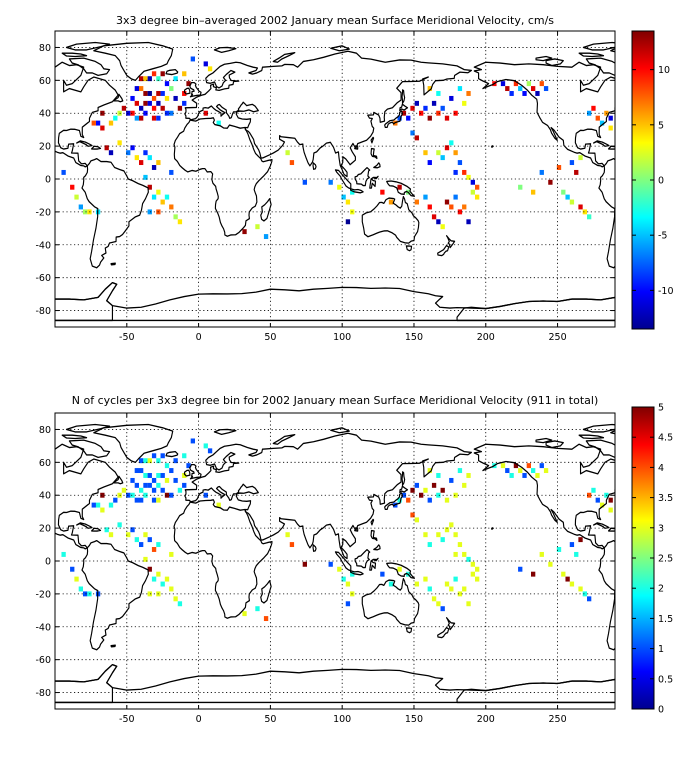  I want to click on x-tick-label: 250, so click(557, 337).